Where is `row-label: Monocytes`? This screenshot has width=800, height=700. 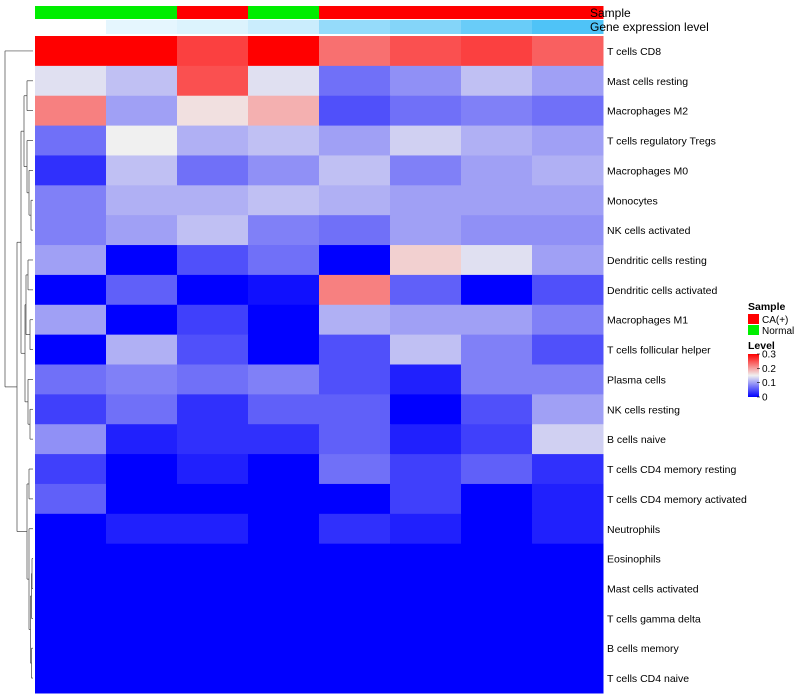
row-label: Monocytes is located at coordinates (632, 201).